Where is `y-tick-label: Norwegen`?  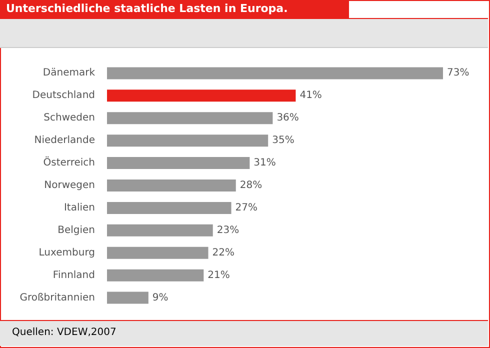
y-tick-label: Norwegen is located at coordinates (69, 185).